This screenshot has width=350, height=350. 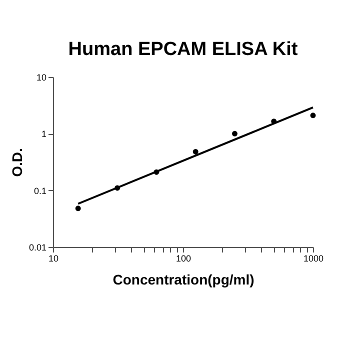 I want to click on y-tick-label: 0.1, so click(x=40, y=191).